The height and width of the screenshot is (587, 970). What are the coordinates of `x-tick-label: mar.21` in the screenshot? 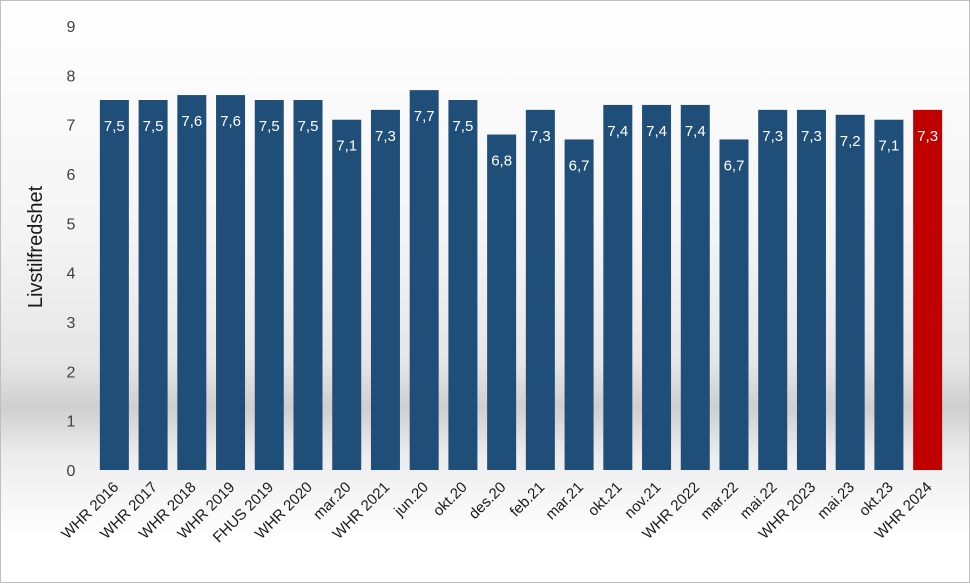 It's located at (564, 501).